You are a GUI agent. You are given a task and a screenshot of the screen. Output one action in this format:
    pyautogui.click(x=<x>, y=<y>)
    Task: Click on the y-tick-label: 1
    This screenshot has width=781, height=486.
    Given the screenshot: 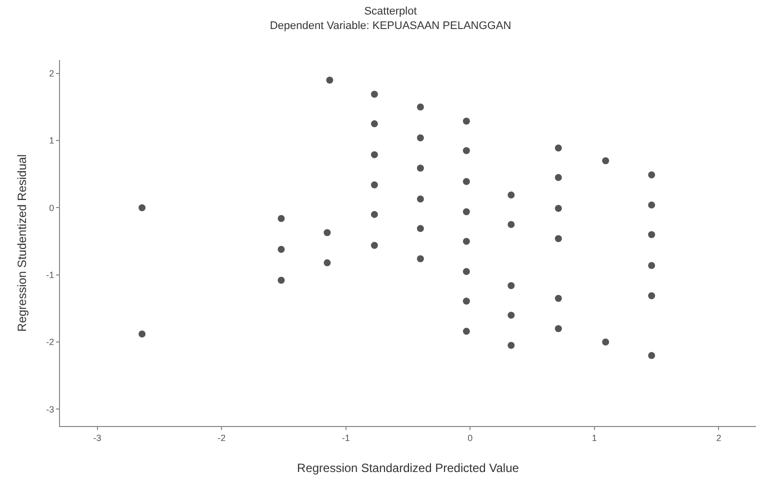 What is the action you would take?
    pyautogui.click(x=51, y=141)
    